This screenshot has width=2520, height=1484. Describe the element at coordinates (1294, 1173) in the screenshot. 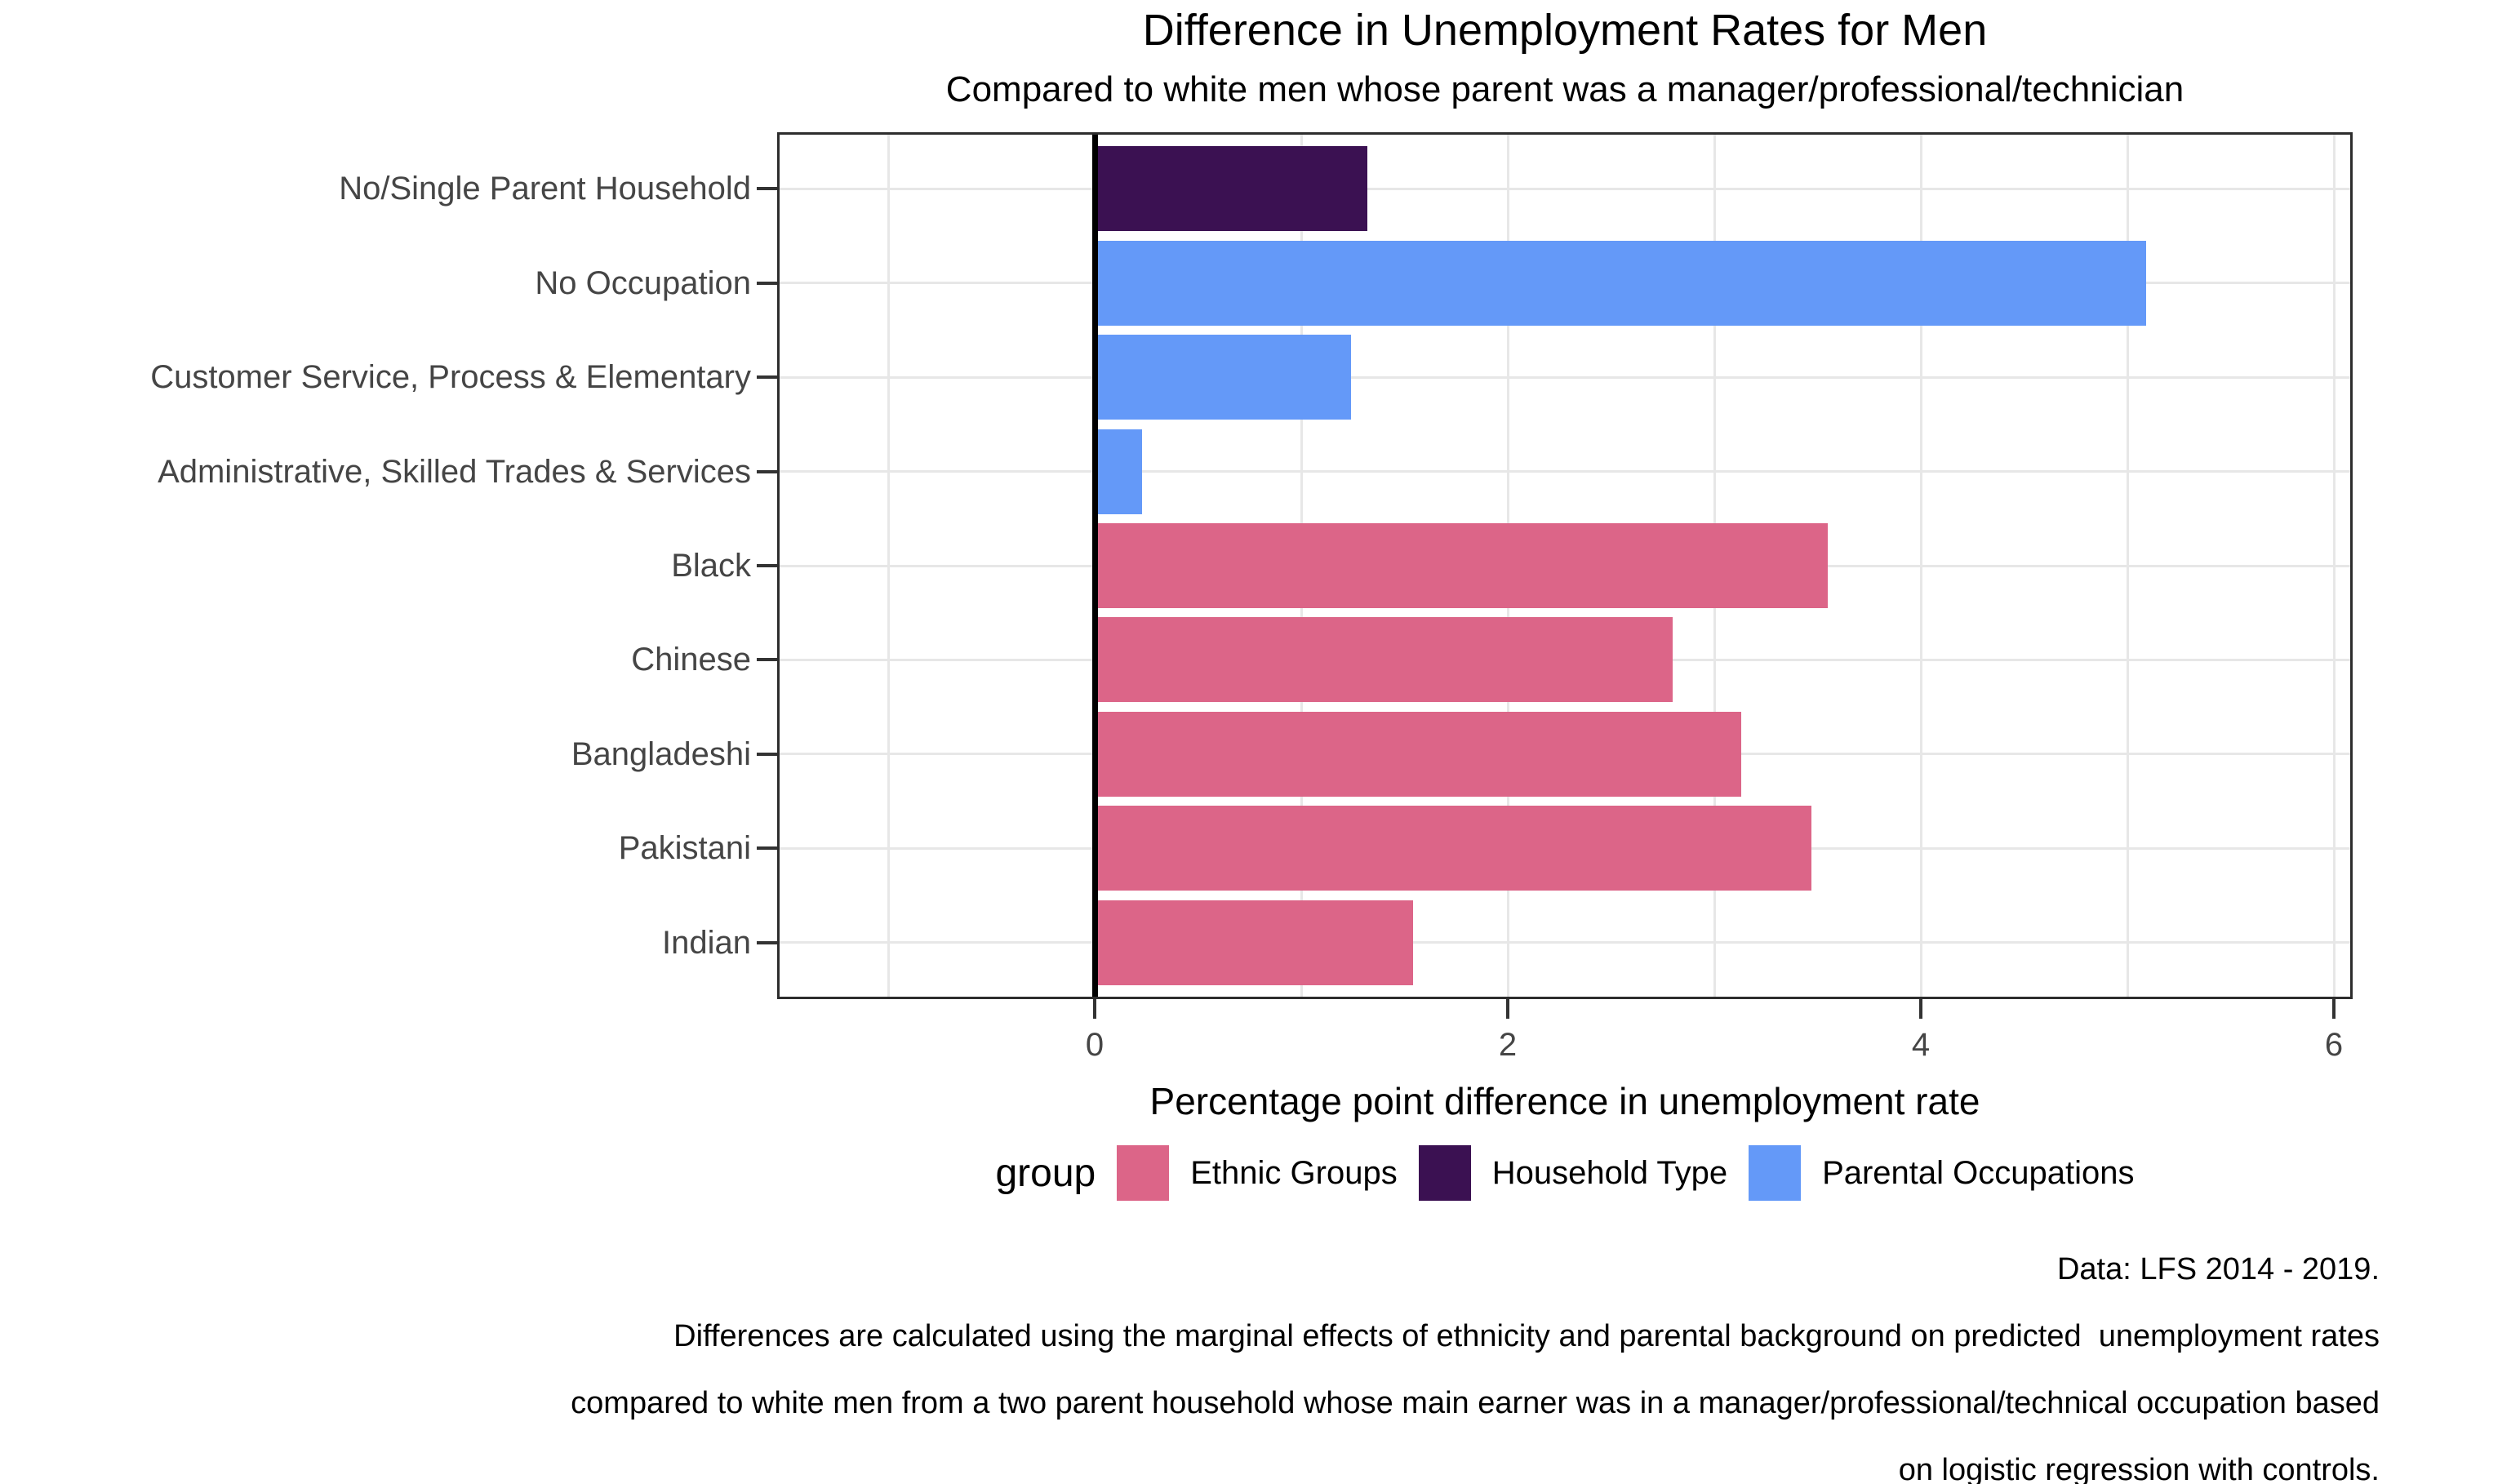

I see `legend-key-label: Ethnic Groups` at that location.